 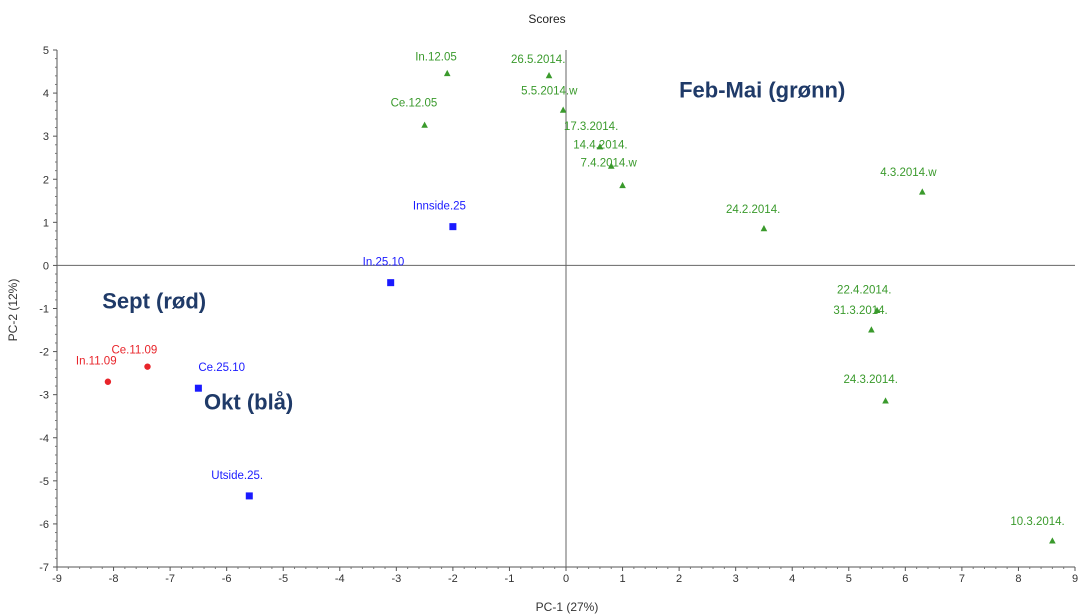 I want to click on x-tick-label: -8, so click(x=114, y=579).